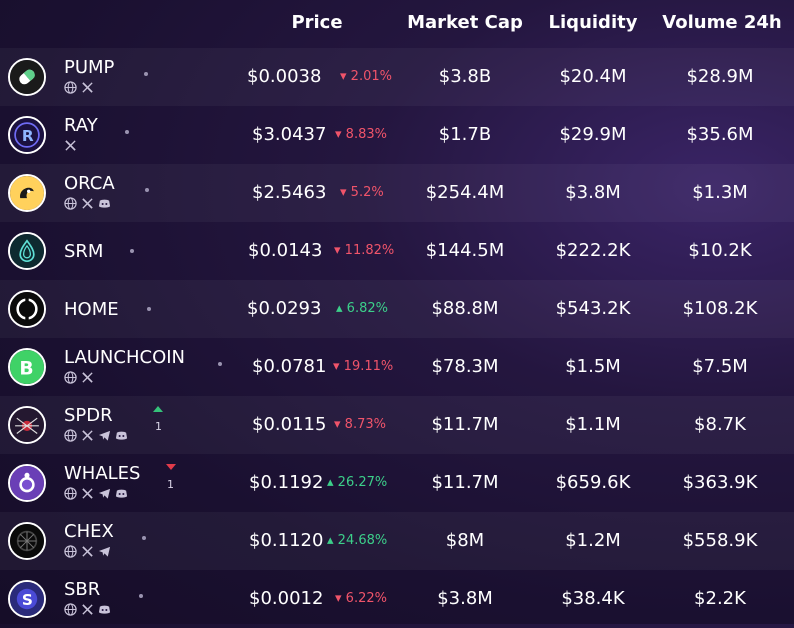 Image resolution: width=794 pixels, height=628 pixels. Describe the element at coordinates (593, 366) in the screenshot. I see `liquidity-value: $1.5M` at that location.